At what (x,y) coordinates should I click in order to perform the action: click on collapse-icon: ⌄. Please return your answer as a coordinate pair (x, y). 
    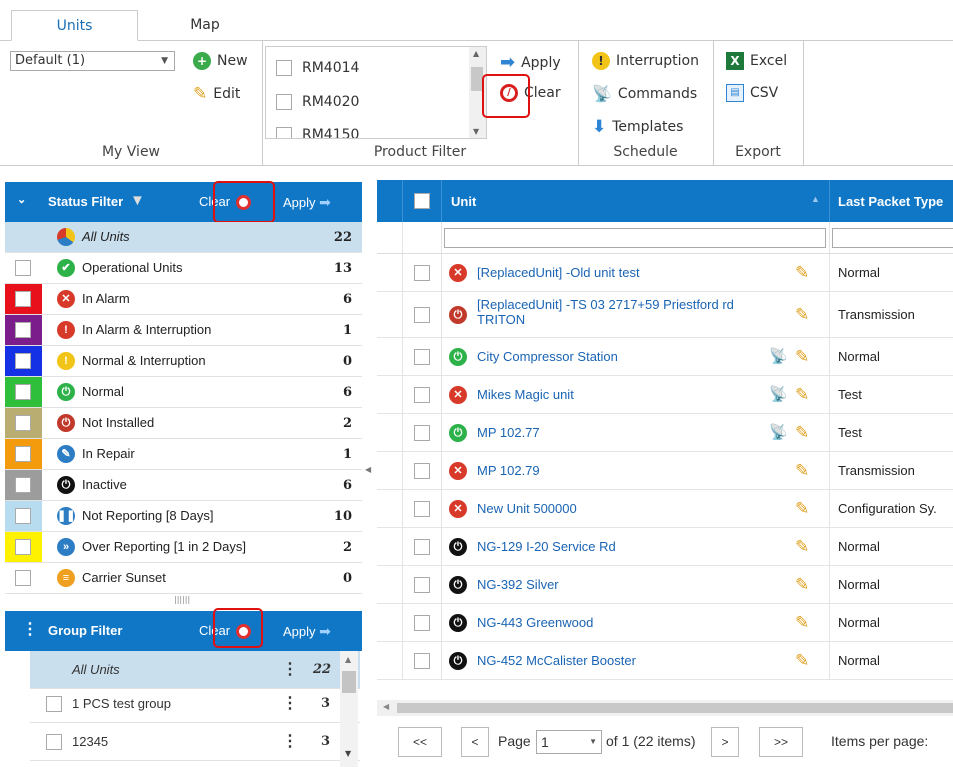
    Looking at the image, I should click on (22, 200).